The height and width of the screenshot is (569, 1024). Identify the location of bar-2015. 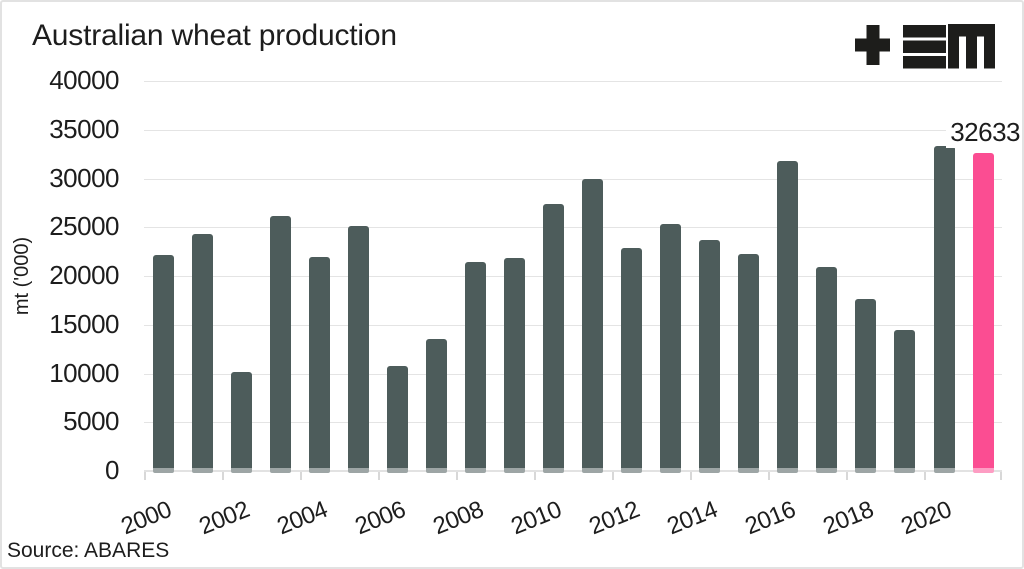
(749, 363).